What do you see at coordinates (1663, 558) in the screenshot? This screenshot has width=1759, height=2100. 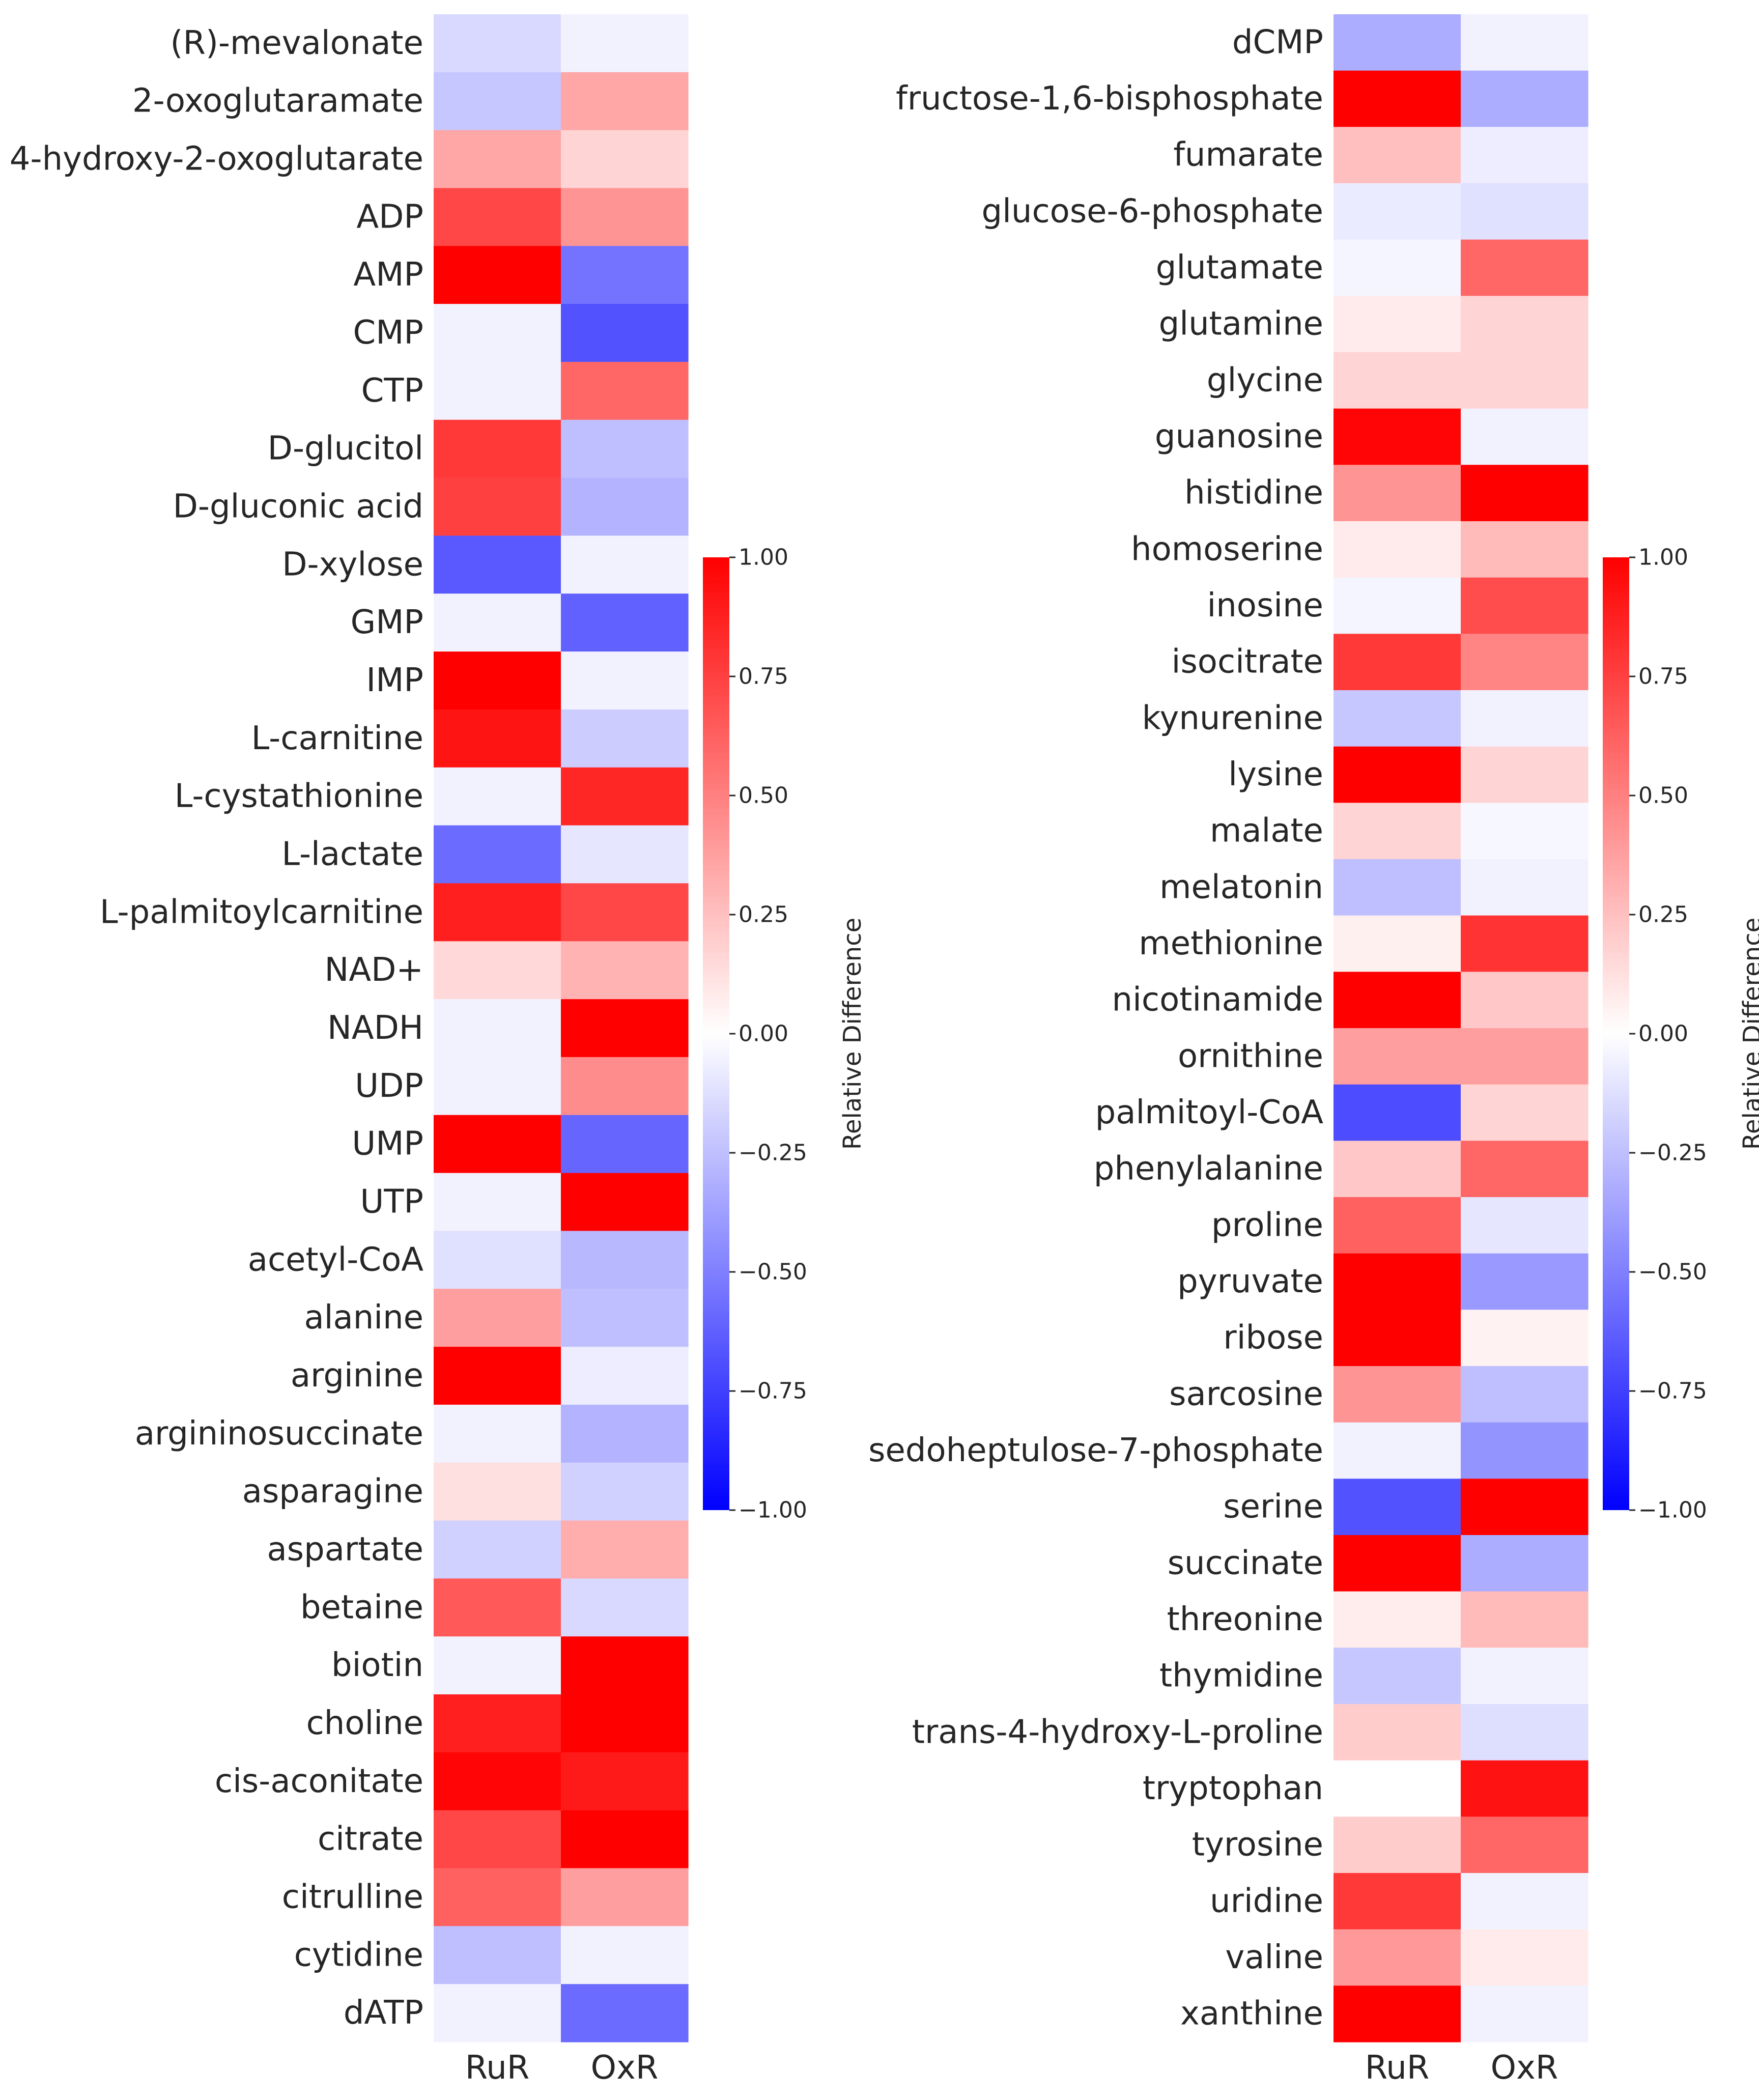 I see `colorbar-tick-label: 1.00` at bounding box center [1663, 558].